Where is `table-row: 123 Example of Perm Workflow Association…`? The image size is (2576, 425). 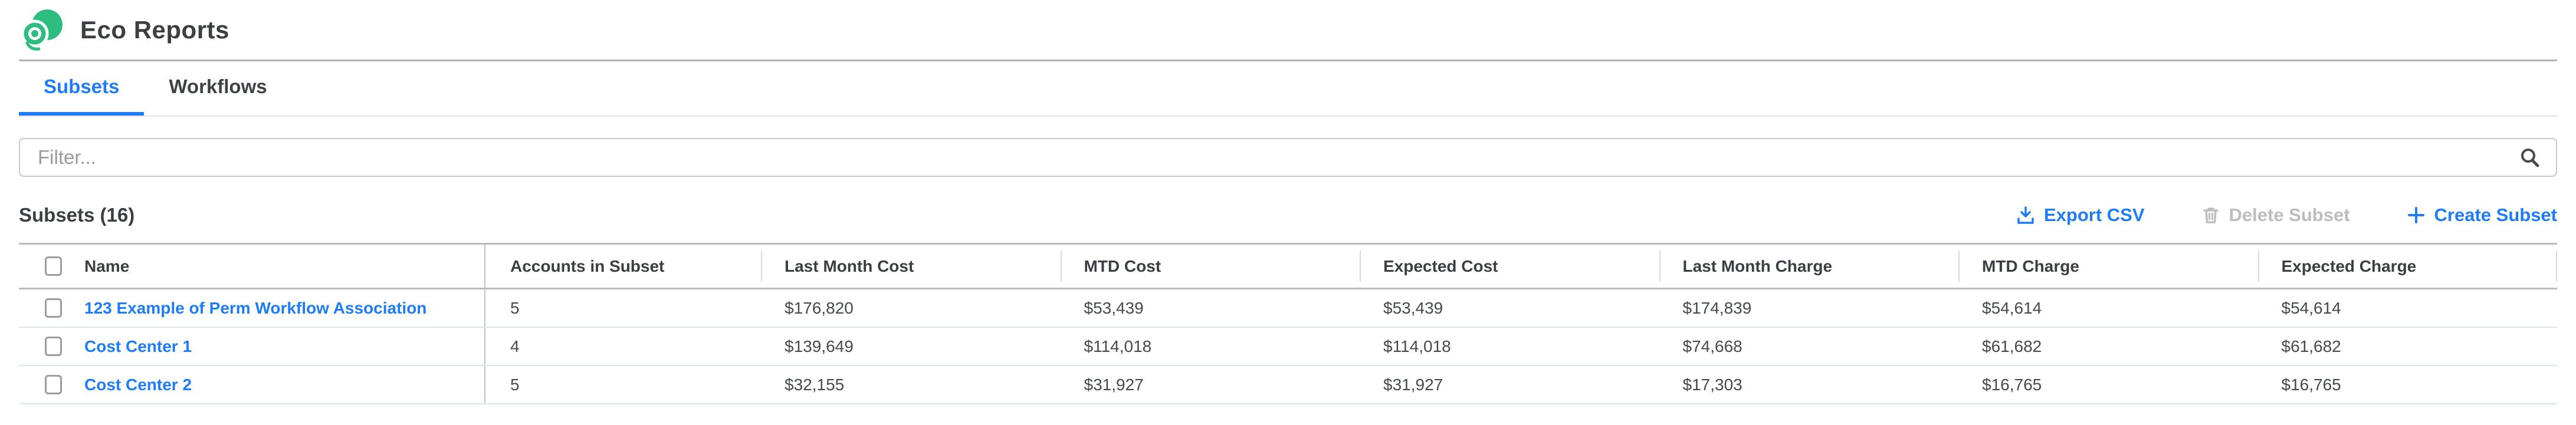 table-row: 123 Example of Perm Workflow Association… is located at coordinates (1288, 308).